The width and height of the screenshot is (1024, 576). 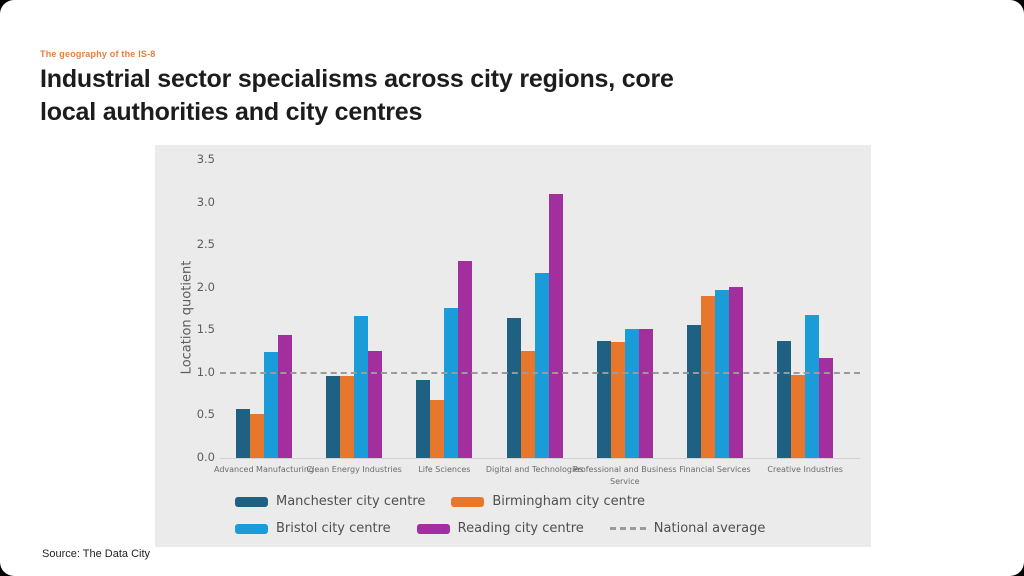 What do you see at coordinates (423, 418) in the screenshot?
I see `bar-manchester-city-centre-life-sciences` at bounding box center [423, 418].